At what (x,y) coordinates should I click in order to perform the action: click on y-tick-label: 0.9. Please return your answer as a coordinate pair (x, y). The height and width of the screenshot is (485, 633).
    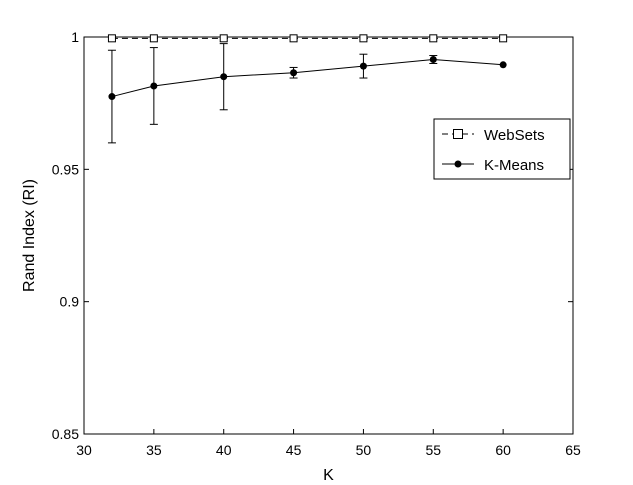
    Looking at the image, I should click on (70, 302).